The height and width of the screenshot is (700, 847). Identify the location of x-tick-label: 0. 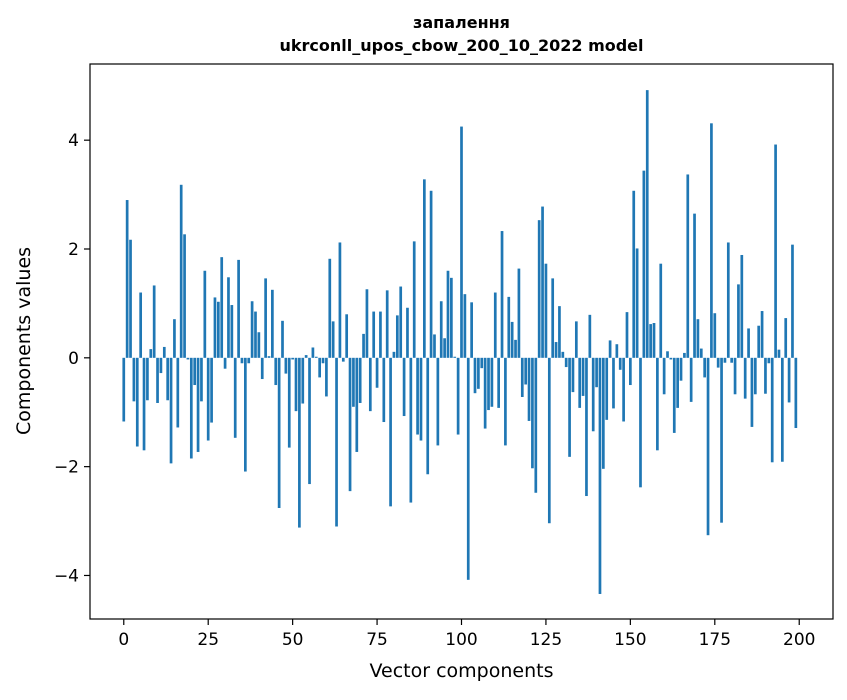
(123, 640).